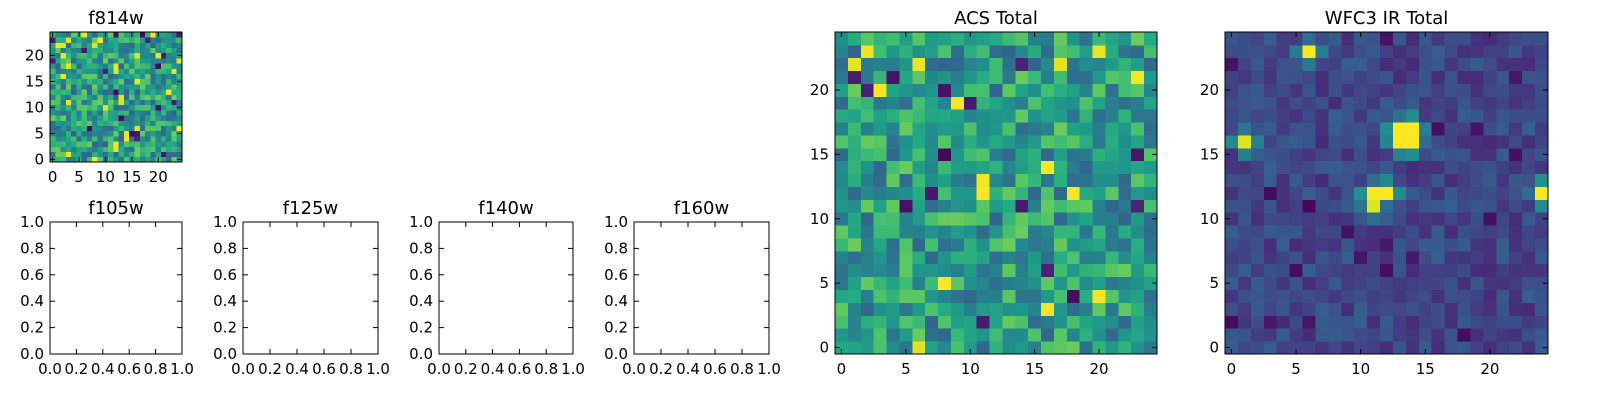 This screenshot has height=400, width=1600. What do you see at coordinates (158, 177) in the screenshot?
I see `x-tick-label: 20` at bounding box center [158, 177].